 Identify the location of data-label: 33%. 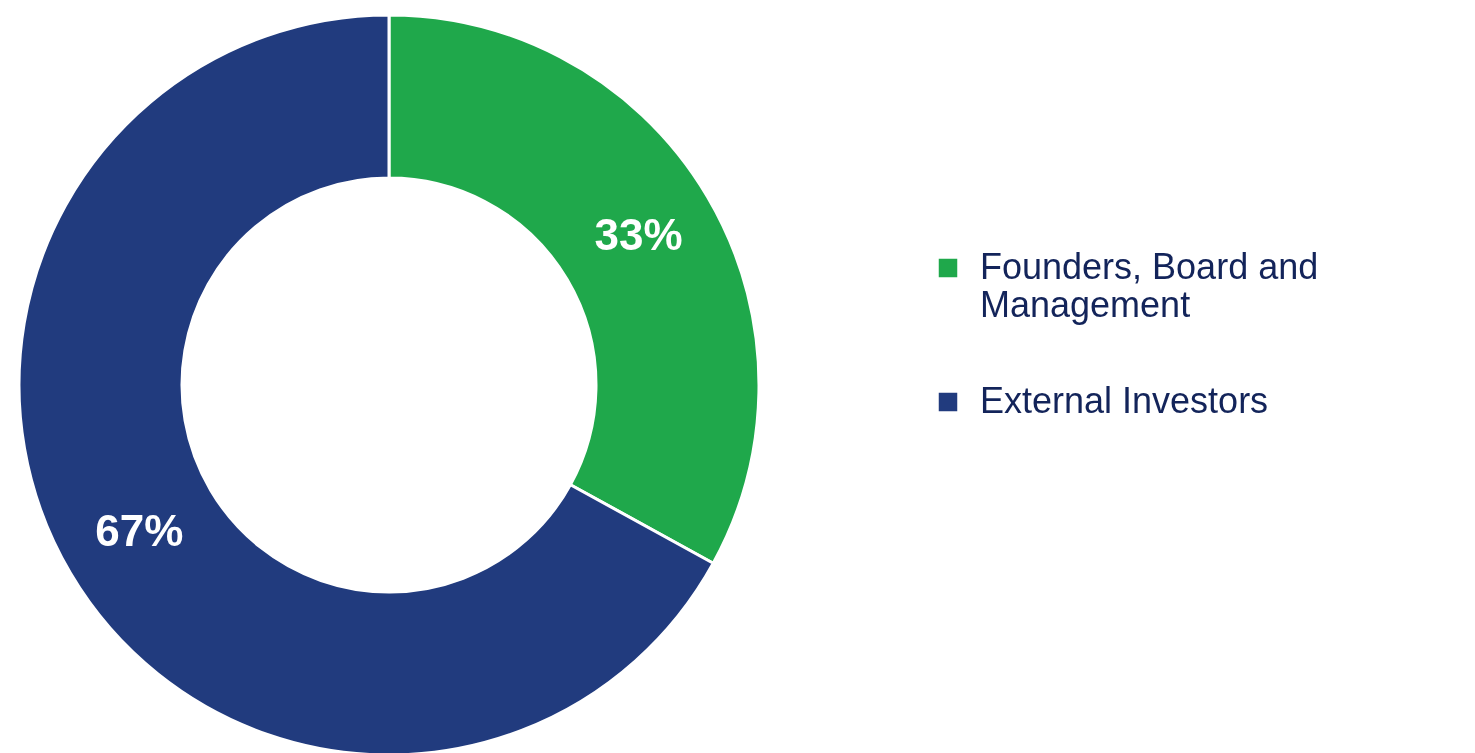
(638, 235).